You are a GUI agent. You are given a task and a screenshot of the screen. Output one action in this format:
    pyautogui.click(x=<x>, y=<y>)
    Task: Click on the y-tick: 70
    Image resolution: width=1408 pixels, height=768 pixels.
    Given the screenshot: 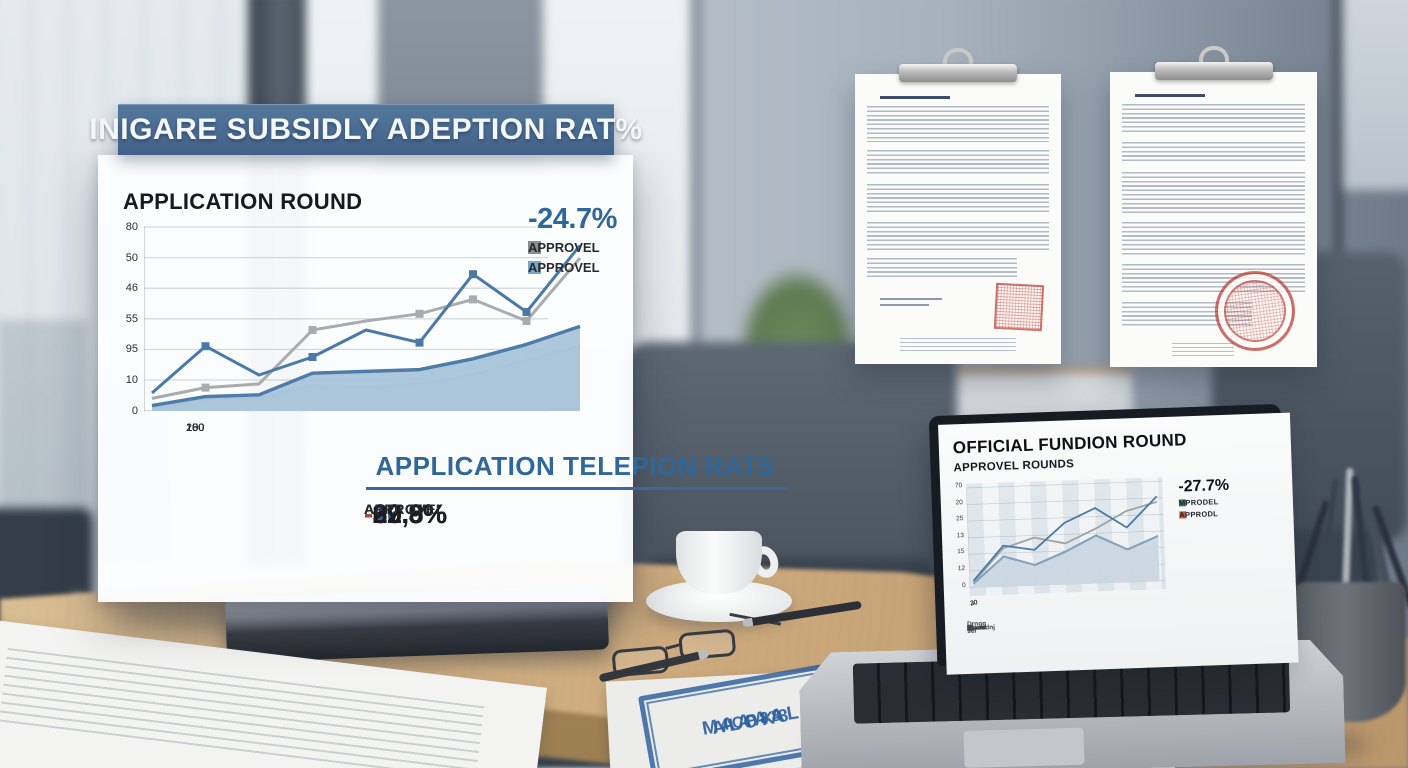 What is the action you would take?
    pyautogui.click(x=958, y=486)
    